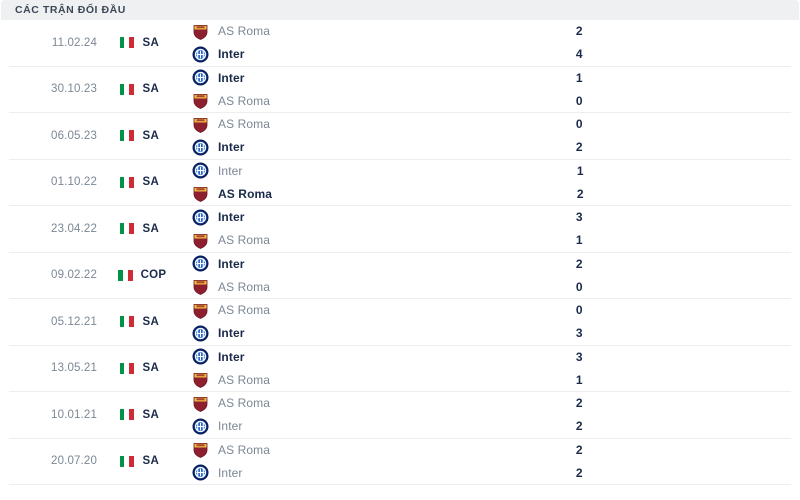 Image resolution: width=800 pixels, height=500 pixels. Describe the element at coordinates (400, 275) in the screenshot. I see `match-row: 09.02.22 COP Inter AS Roma 2 0` at that location.